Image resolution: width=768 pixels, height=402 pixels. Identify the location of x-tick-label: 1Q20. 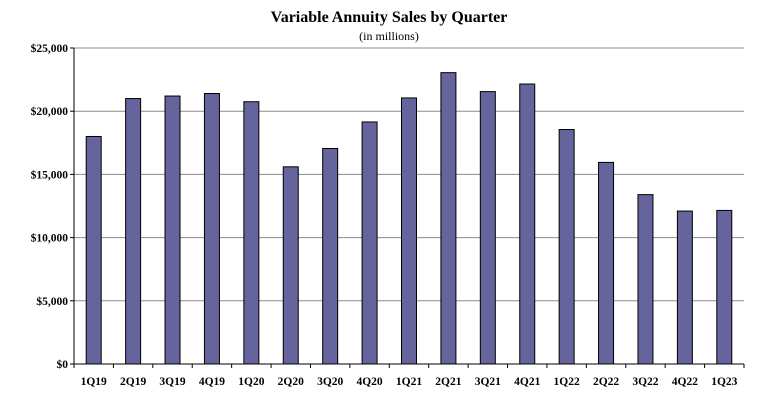
(251, 382).